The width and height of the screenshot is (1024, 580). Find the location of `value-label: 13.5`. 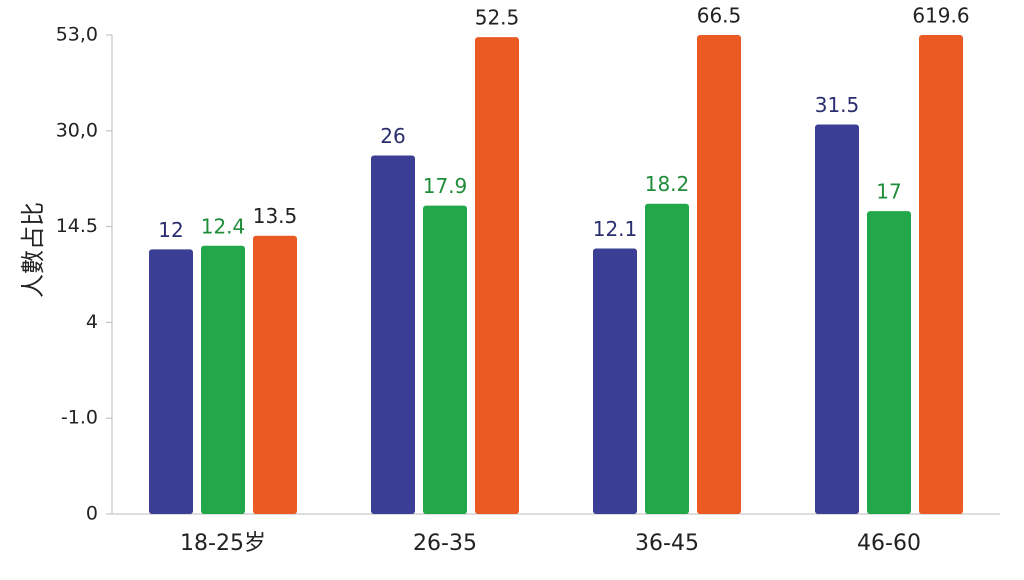

value-label: 13.5 is located at coordinates (275, 216).